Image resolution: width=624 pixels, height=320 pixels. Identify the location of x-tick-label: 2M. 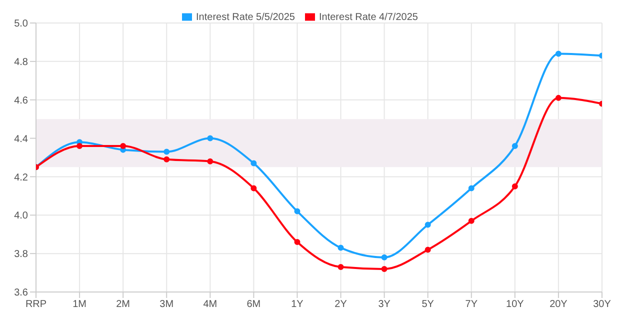
(123, 304).